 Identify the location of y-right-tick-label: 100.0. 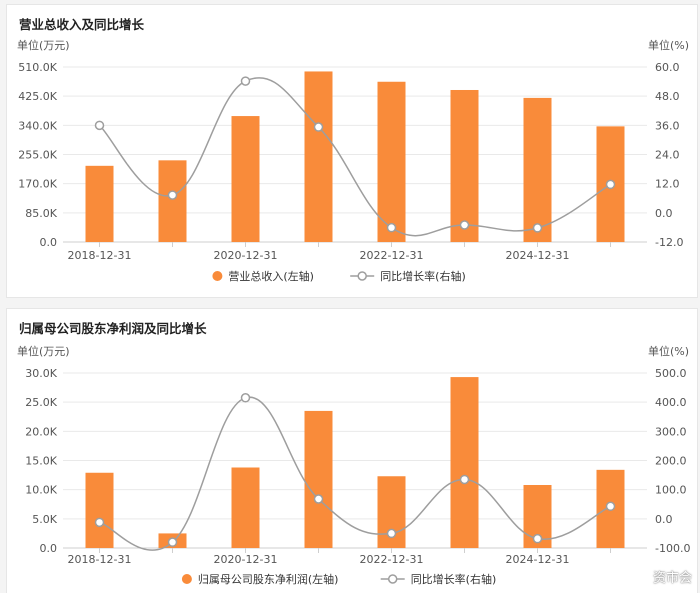
(671, 490).